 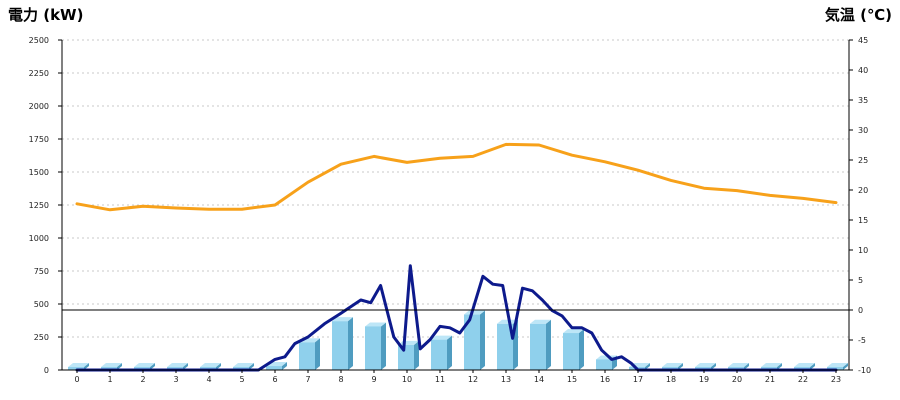 What do you see at coordinates (45, 15) in the screenshot?
I see `left-axis-title: 電力 (kW)` at bounding box center [45, 15].